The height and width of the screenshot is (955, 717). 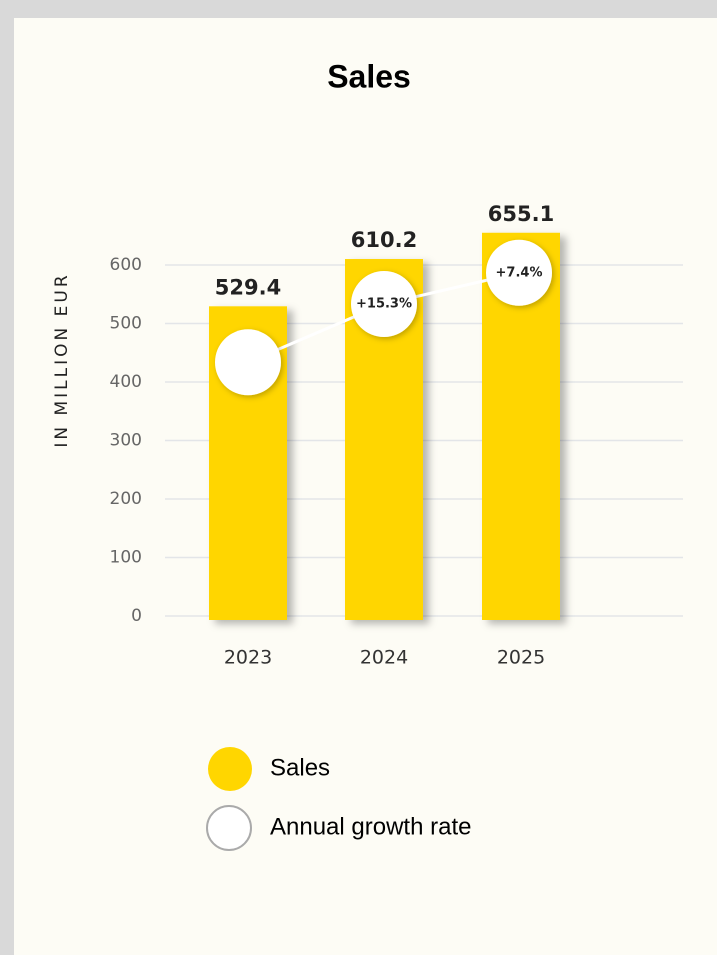 I want to click on y-tick-label: 400, so click(x=126, y=382).